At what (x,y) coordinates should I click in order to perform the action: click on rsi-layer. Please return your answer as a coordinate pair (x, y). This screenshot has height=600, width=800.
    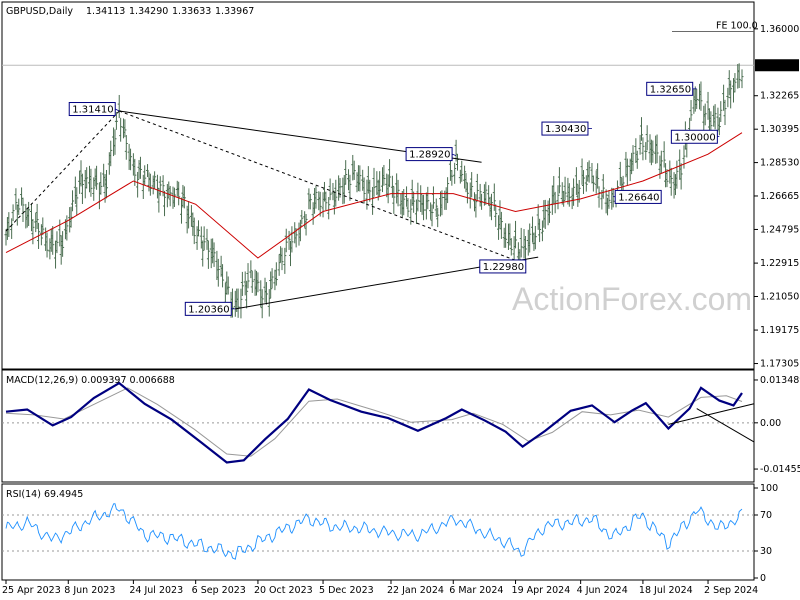
    Looking at the image, I should click on (378, 531).